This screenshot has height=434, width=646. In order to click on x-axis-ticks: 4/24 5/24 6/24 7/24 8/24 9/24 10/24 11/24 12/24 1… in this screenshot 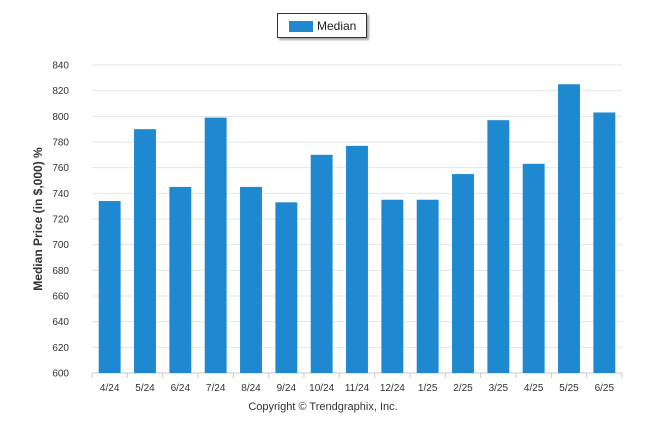, I will do `click(357, 383)`.